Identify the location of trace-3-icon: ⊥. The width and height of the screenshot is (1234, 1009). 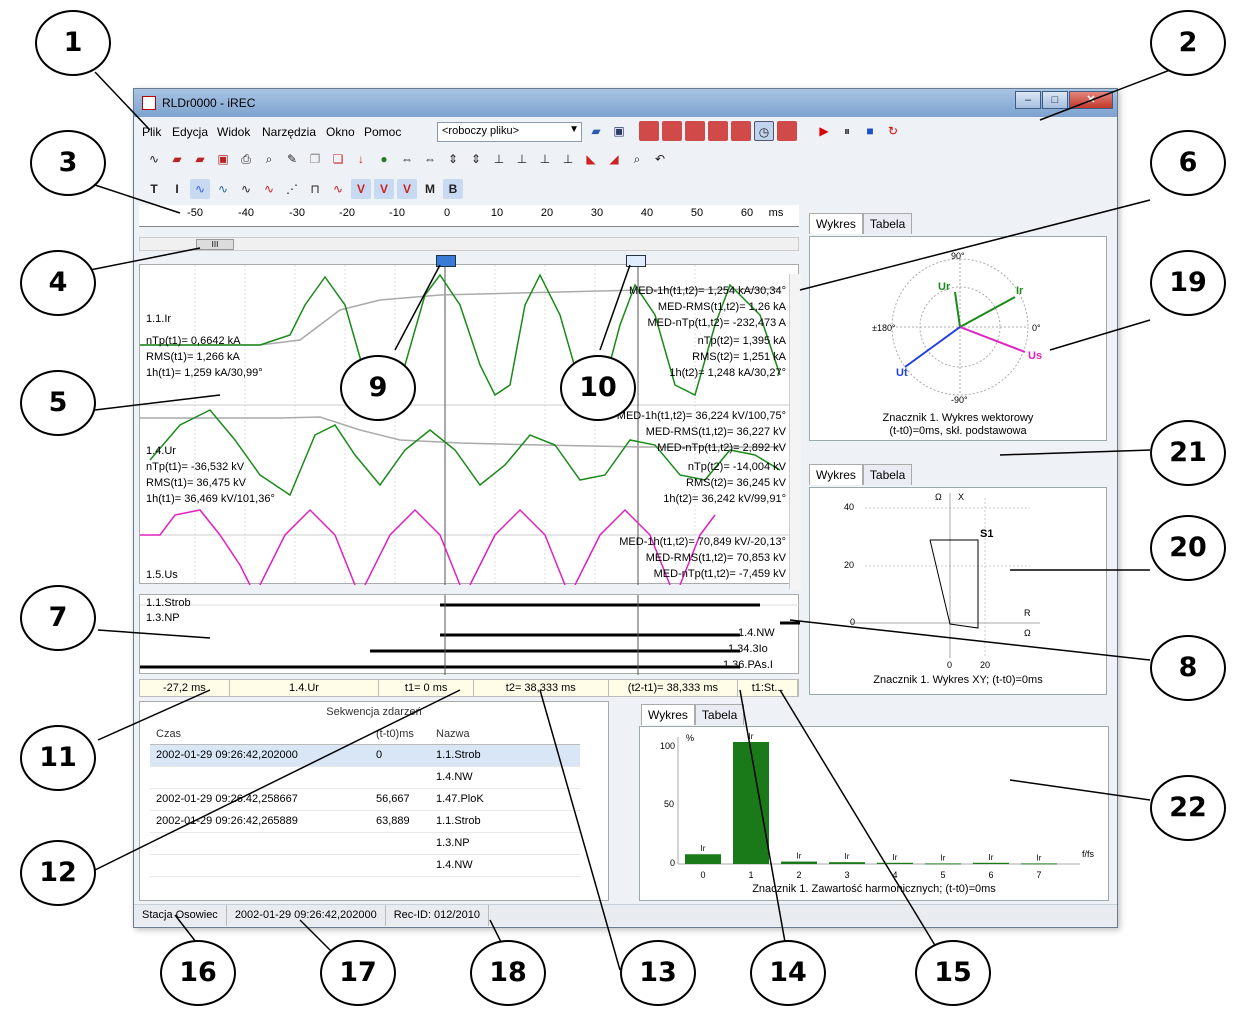
(545, 159).